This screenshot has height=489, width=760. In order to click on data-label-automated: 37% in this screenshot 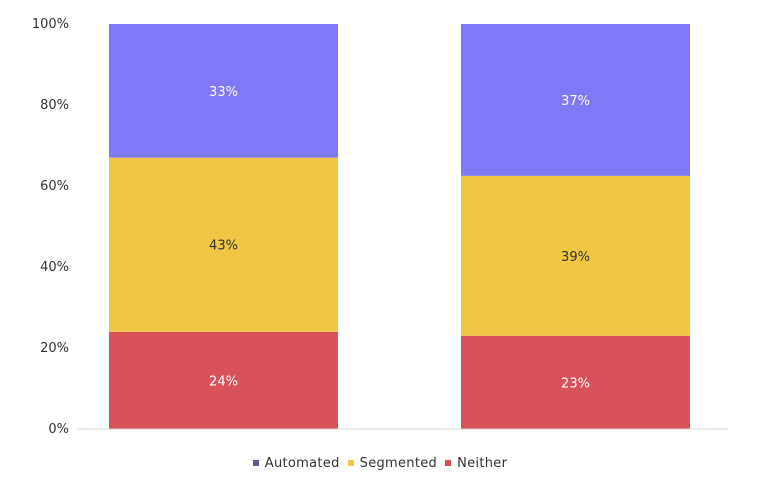, I will do `click(575, 101)`.